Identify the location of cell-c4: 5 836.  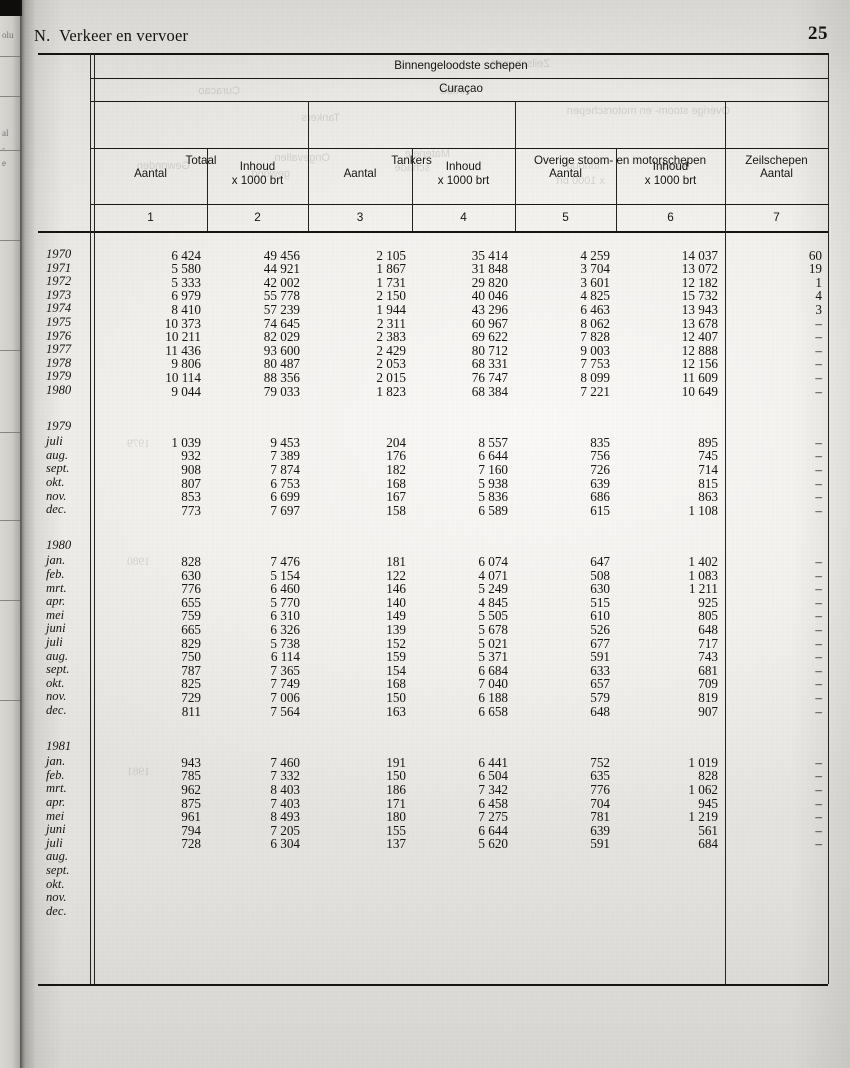
(493, 497).